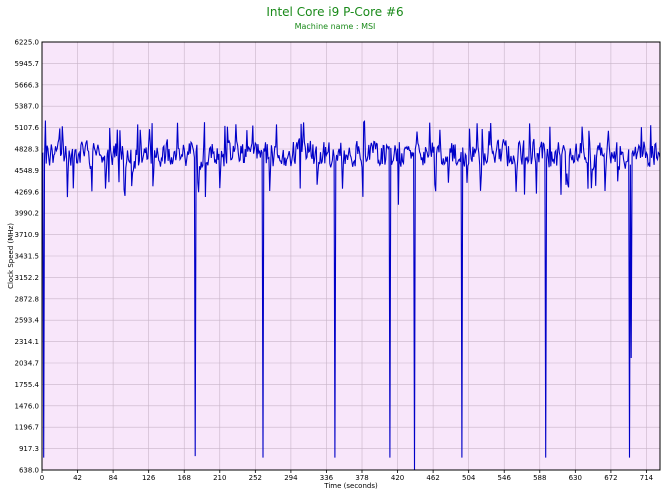 This screenshot has height=502, width=670. I want to click on x-tick-label: 504, so click(469, 478).